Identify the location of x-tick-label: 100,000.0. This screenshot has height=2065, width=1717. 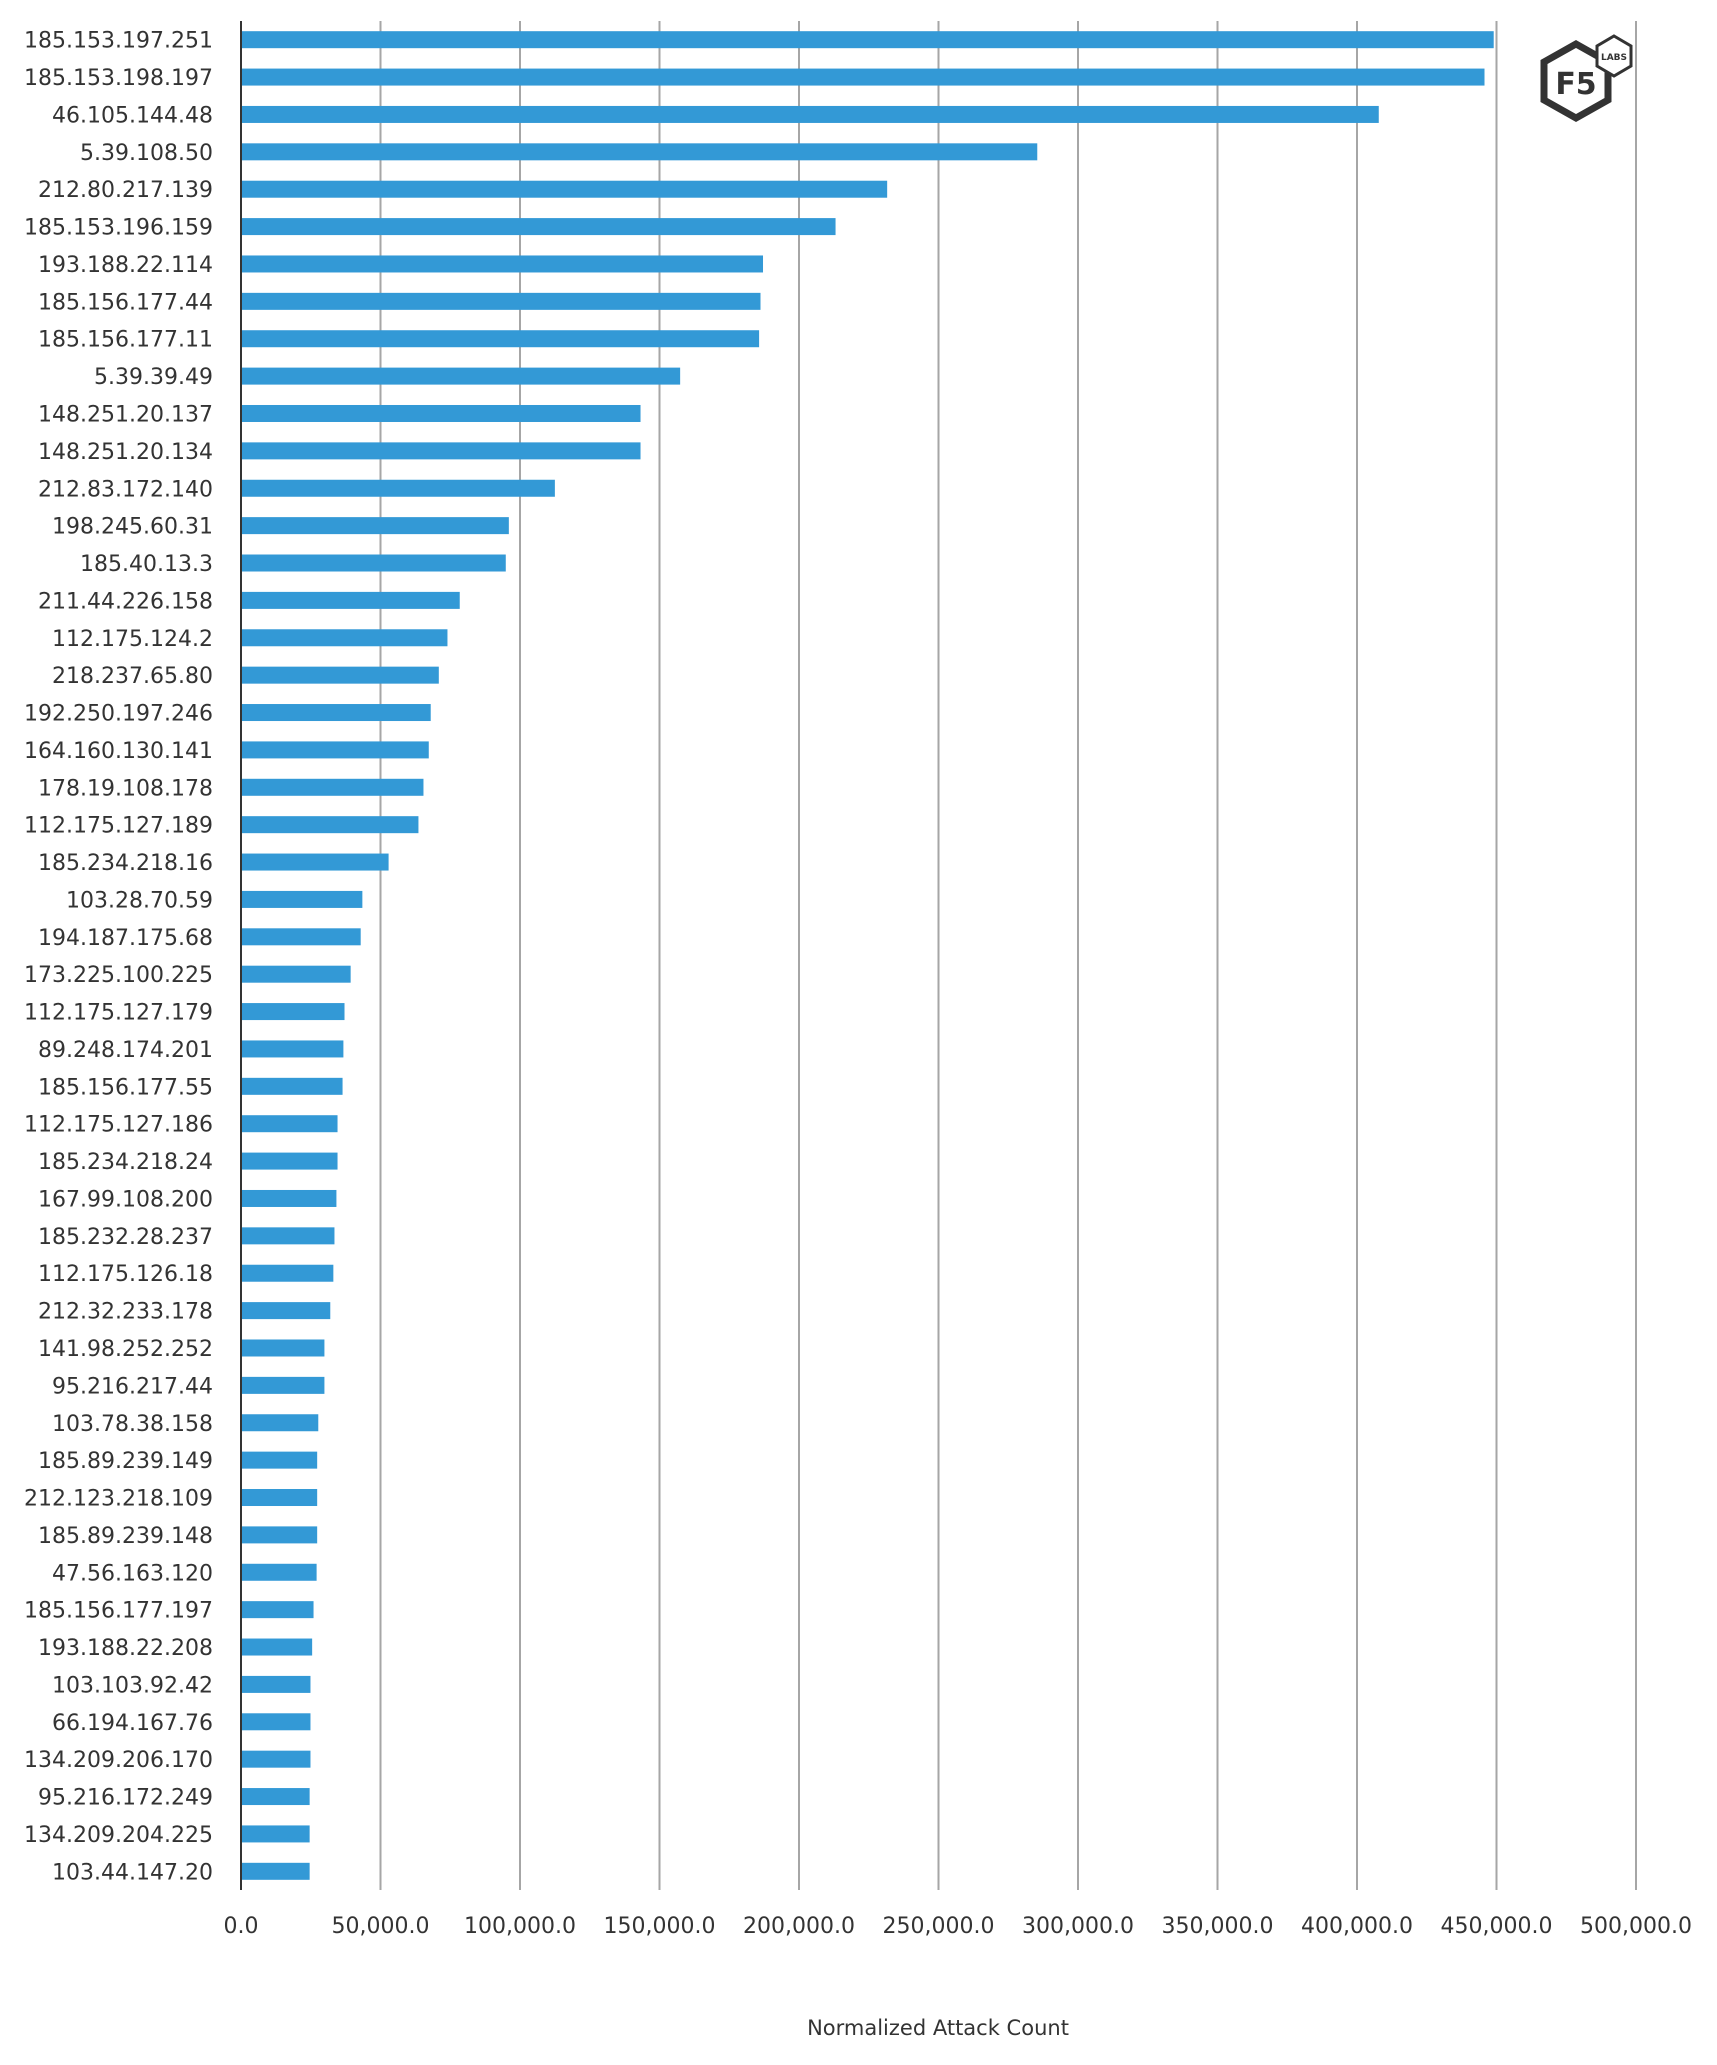
(520, 1926).